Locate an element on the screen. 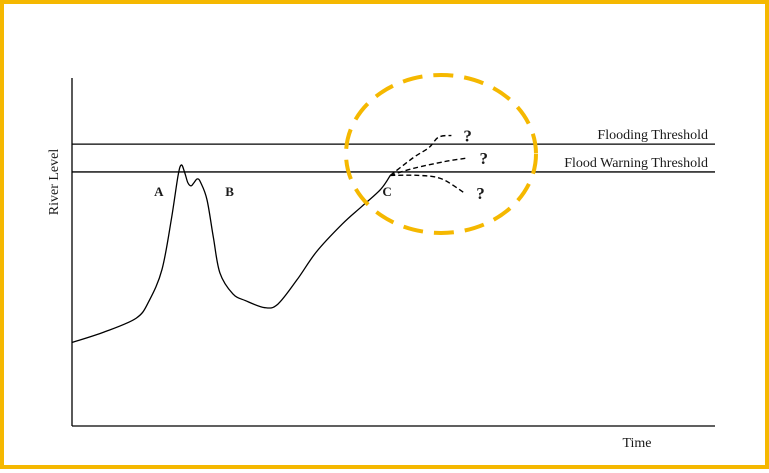  forecast-question-mark-level: ? is located at coordinates (483, 158).